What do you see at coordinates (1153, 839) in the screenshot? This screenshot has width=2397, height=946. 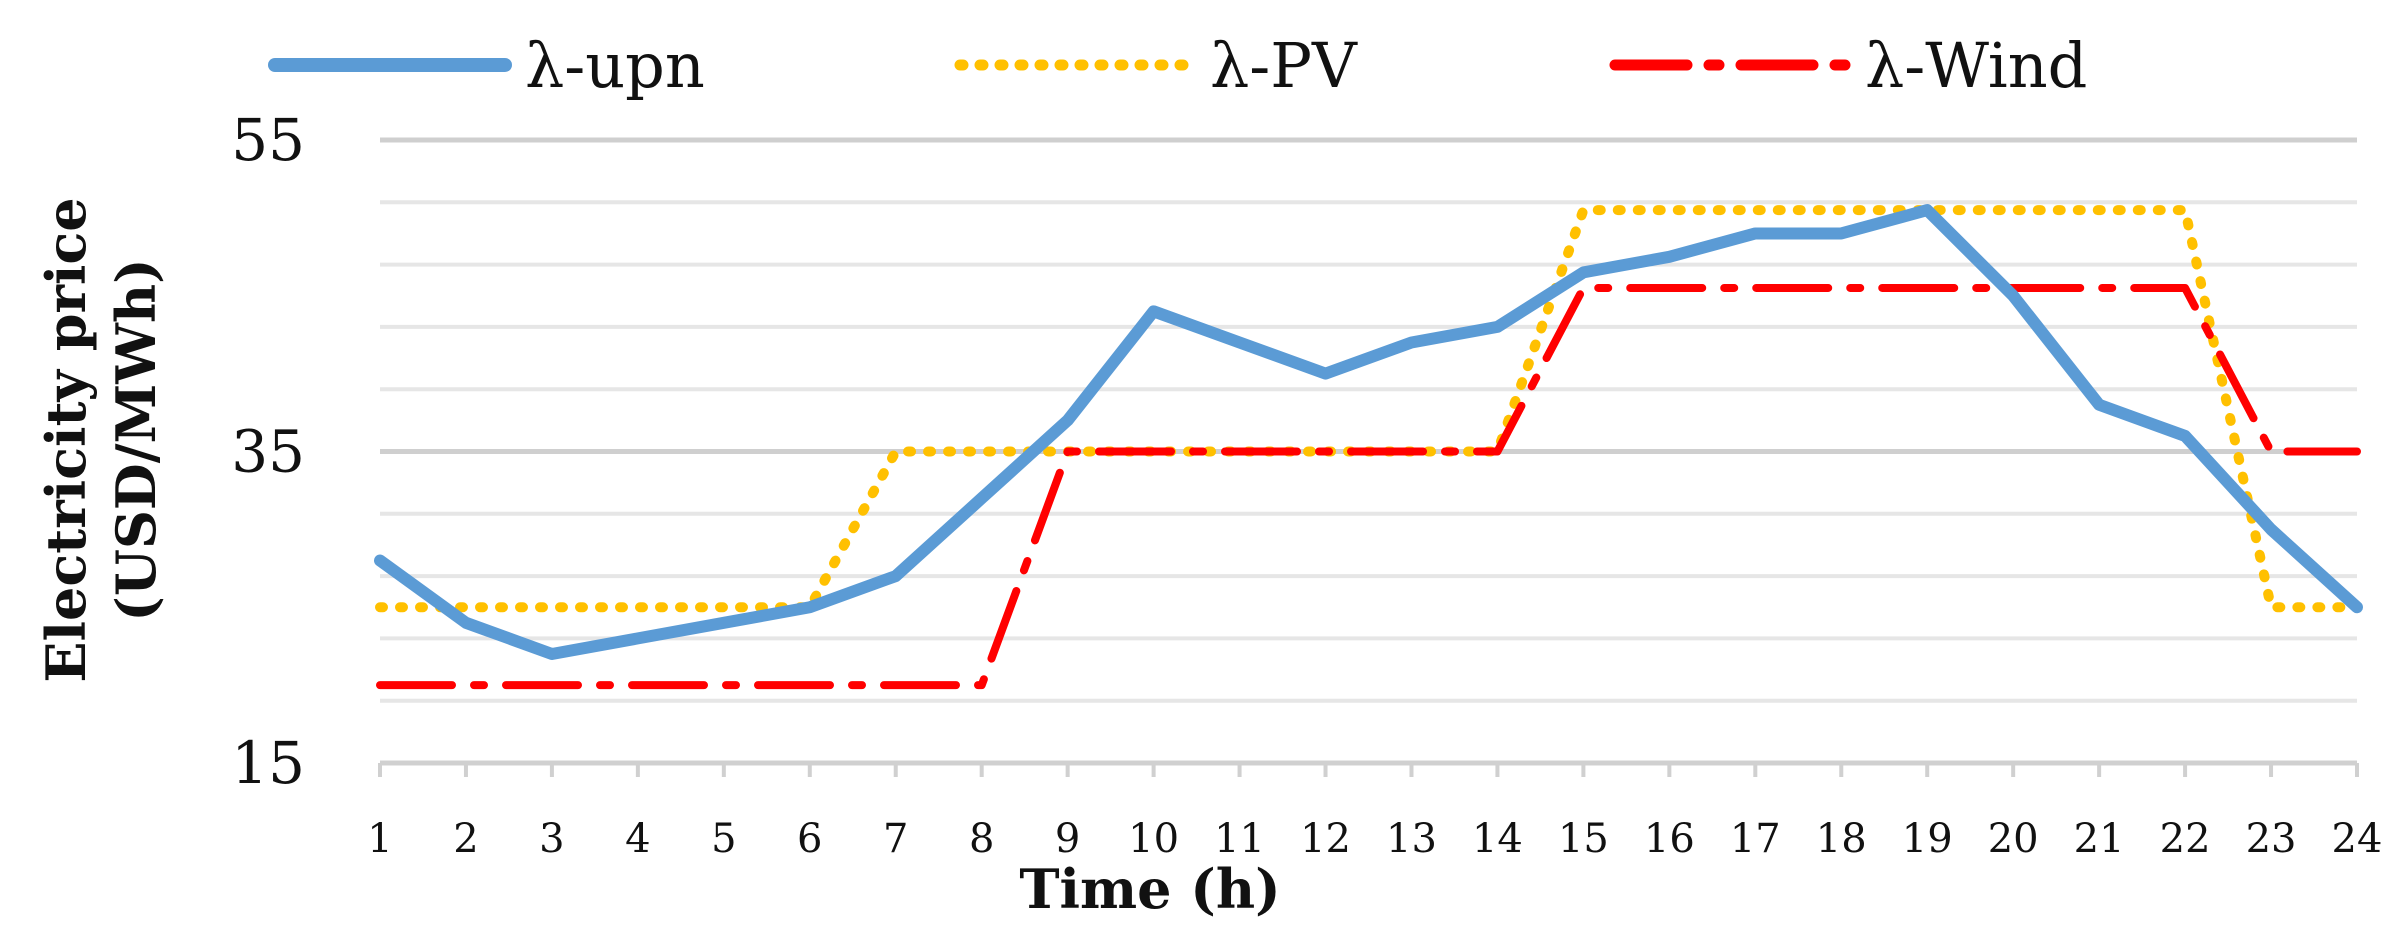 I see `x-tick-label: 10` at bounding box center [1153, 839].